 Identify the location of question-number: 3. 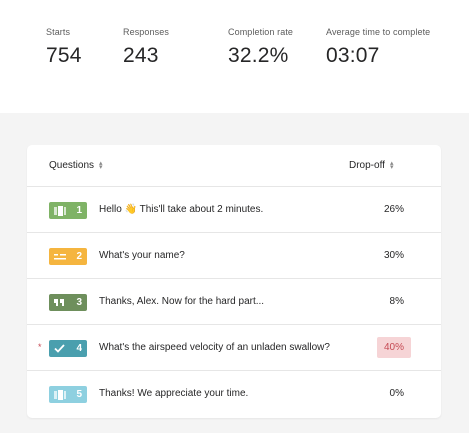
(79, 302).